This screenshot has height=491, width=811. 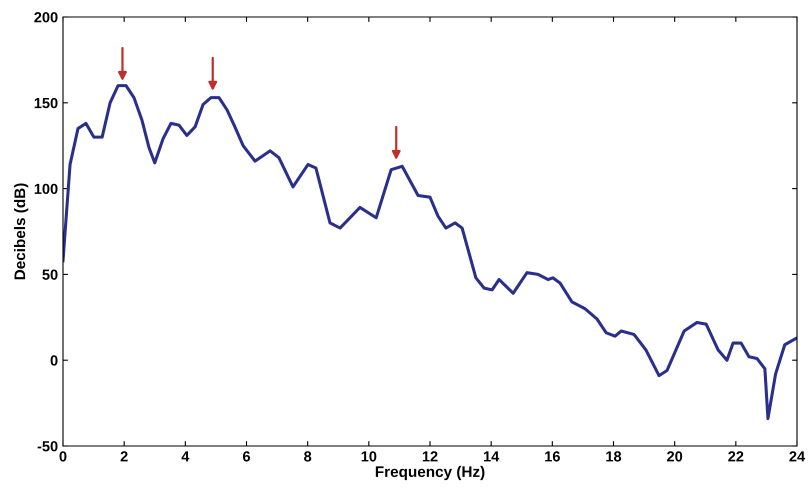 I want to click on x-tick-label: 12, so click(x=430, y=456).